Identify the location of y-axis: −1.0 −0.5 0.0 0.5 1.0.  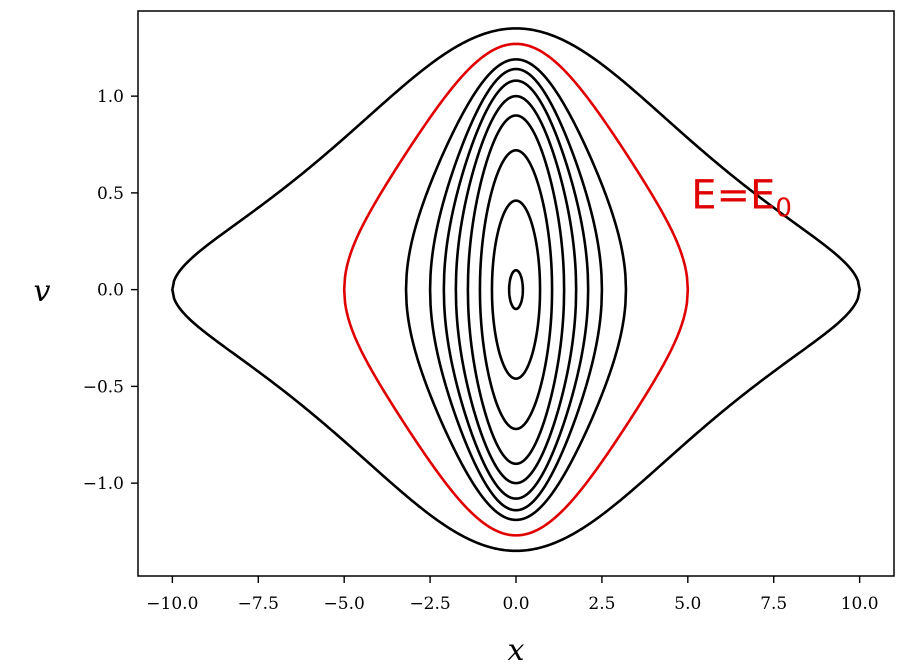
(110, 290).